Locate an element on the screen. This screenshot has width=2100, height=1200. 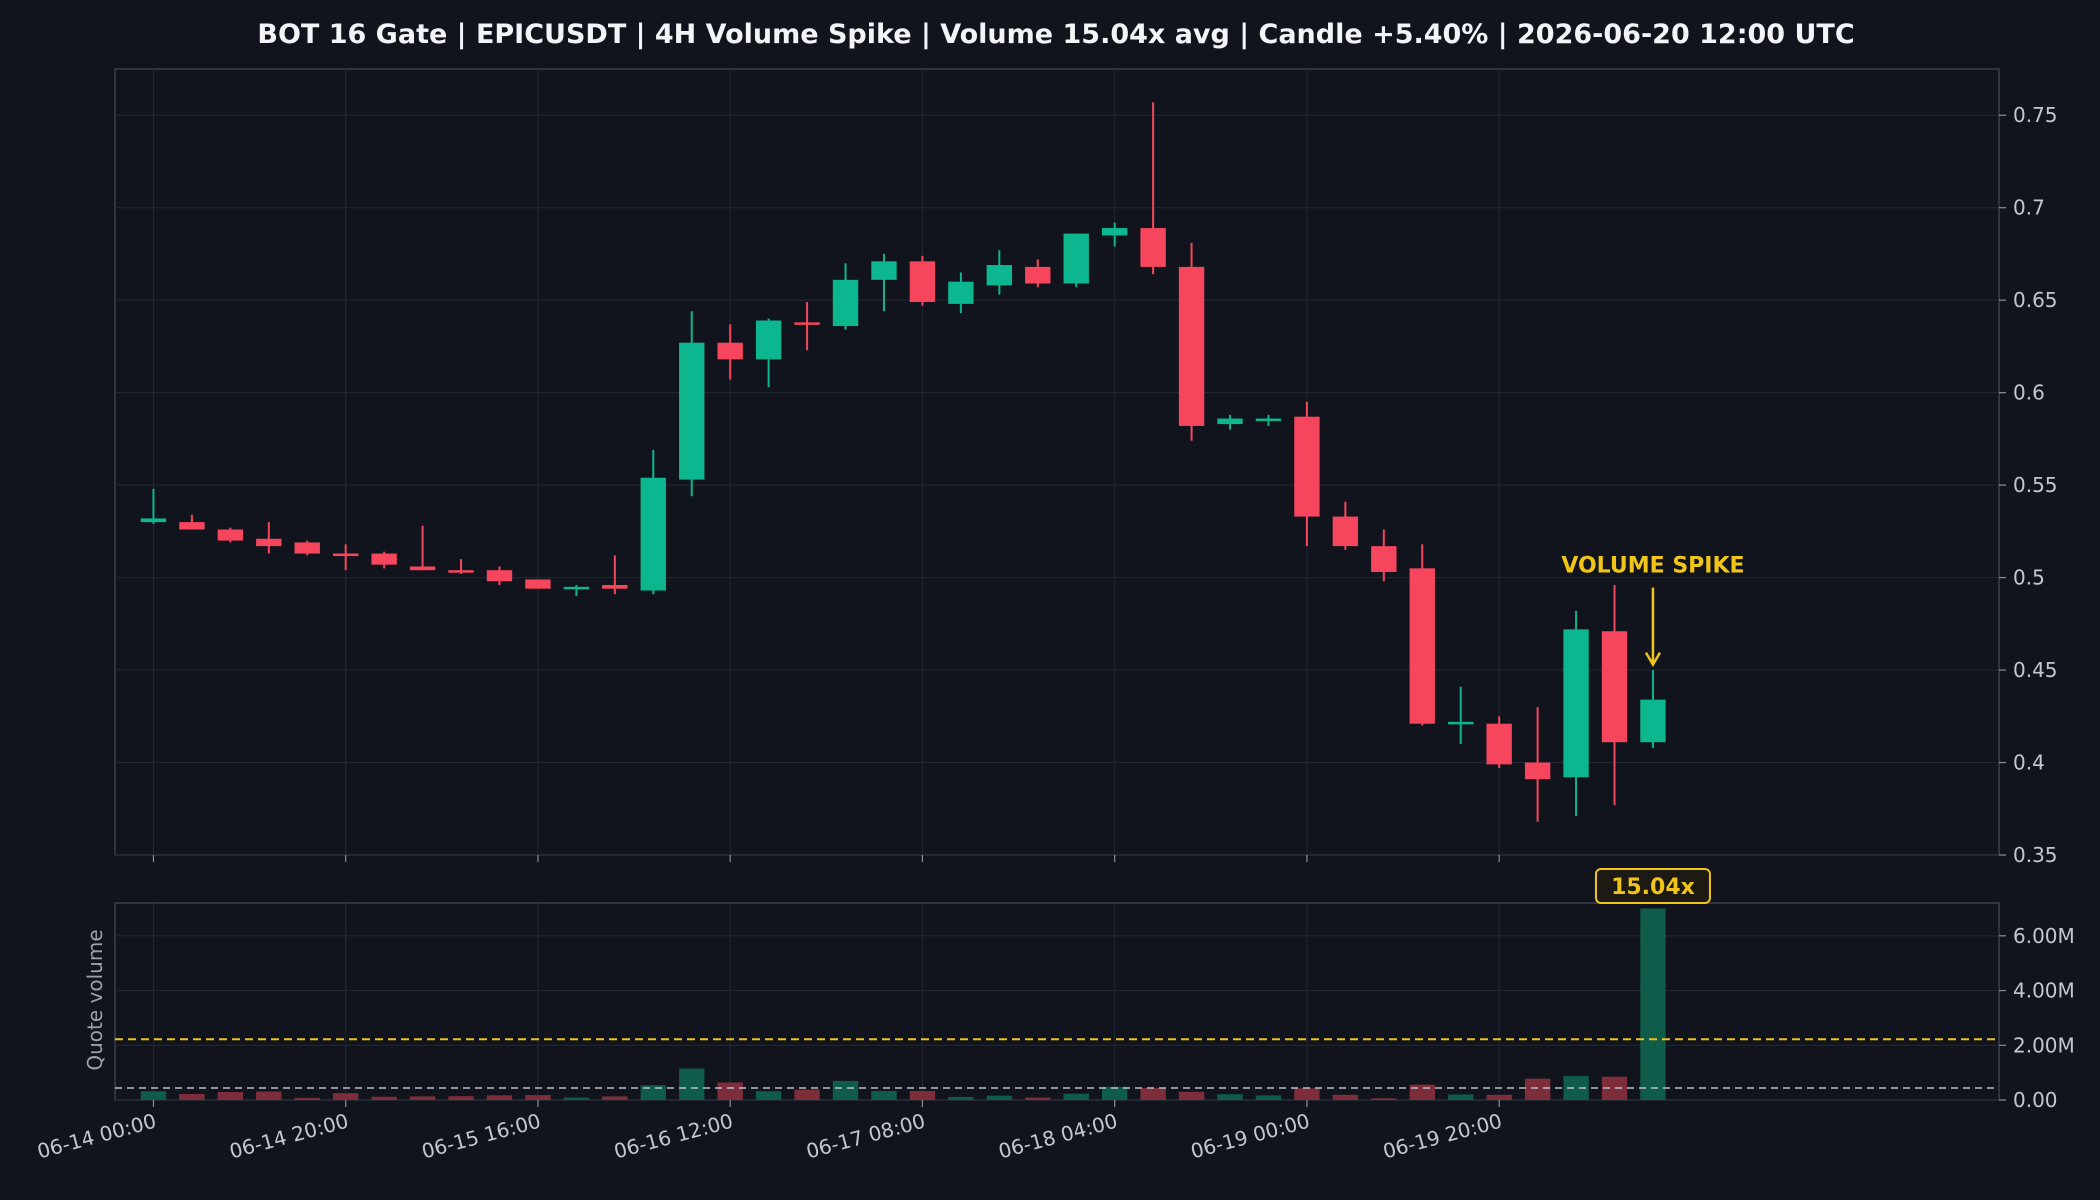
price-tick-label: 0.6 is located at coordinates (2029, 393).